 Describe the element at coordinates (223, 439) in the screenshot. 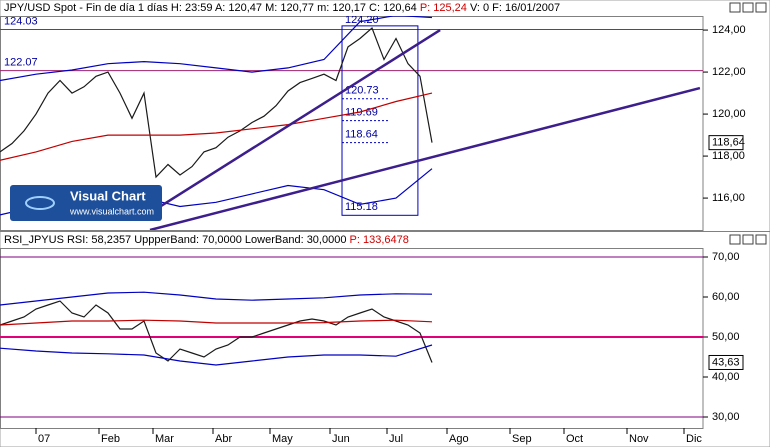

I see `x-tick-label: Abr` at that location.